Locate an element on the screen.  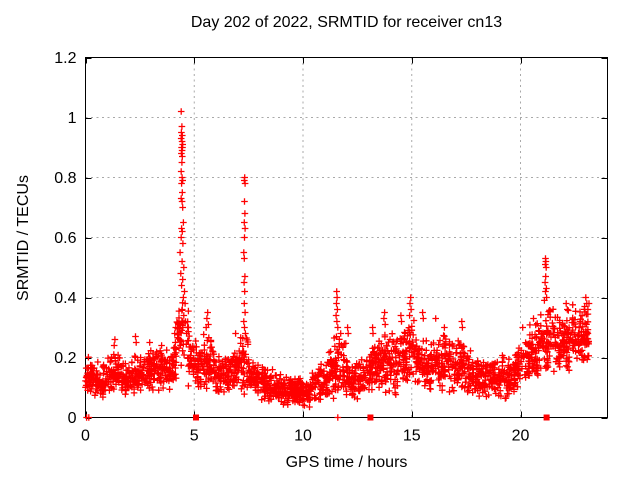
x-tick-label-10: 10 is located at coordinates (303, 436).